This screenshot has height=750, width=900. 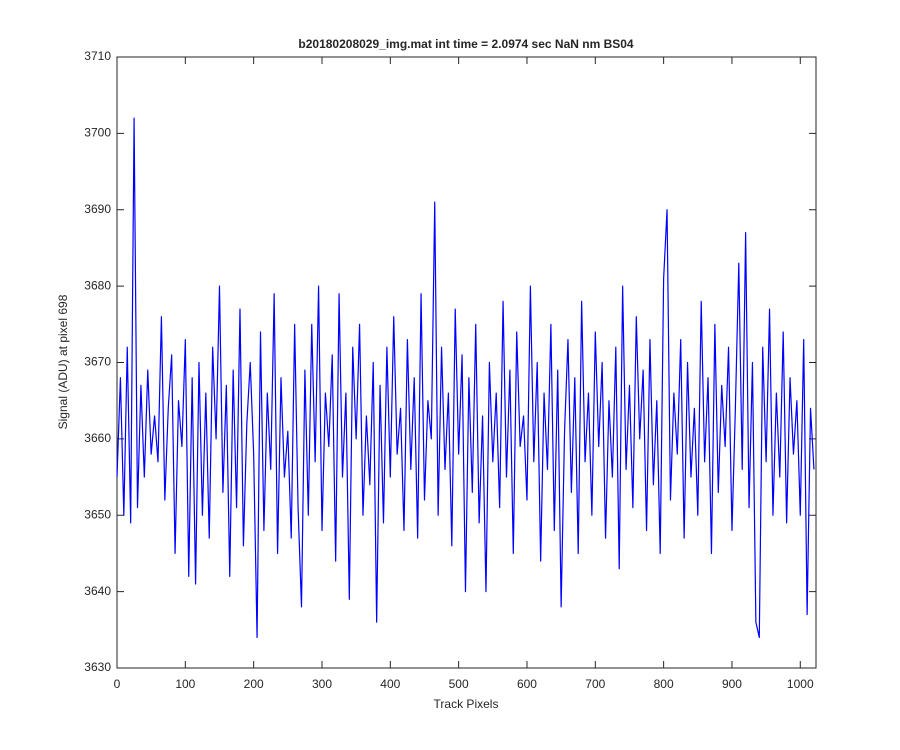 What do you see at coordinates (664, 684) in the screenshot?
I see `x-tick-label: 800` at bounding box center [664, 684].